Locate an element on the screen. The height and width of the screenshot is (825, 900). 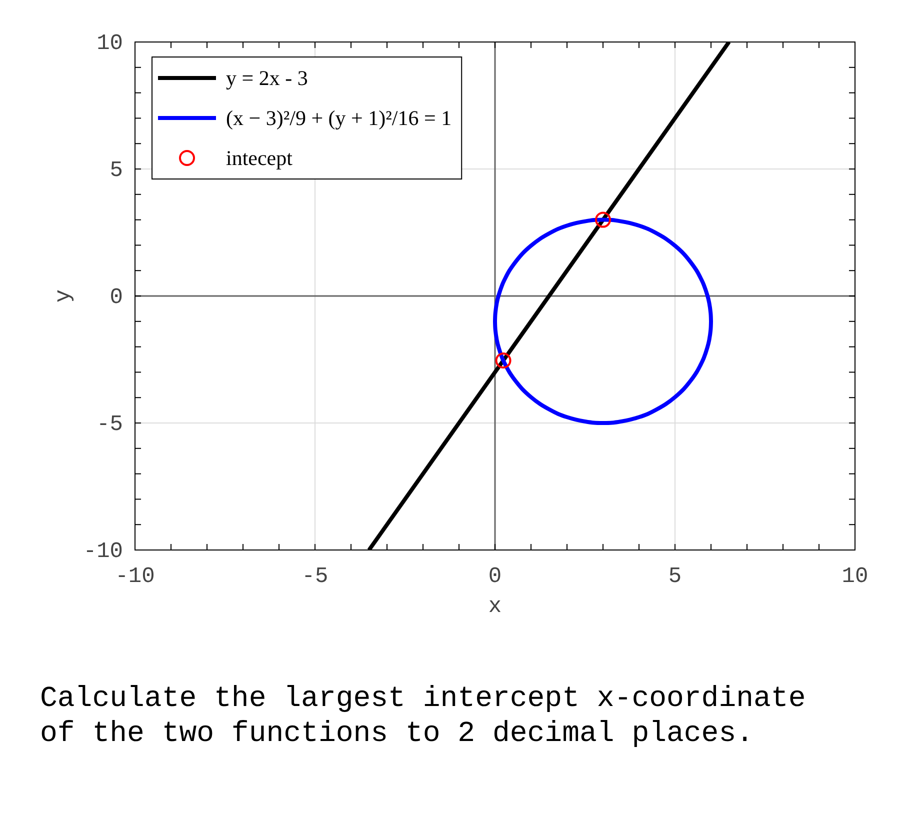
y-tick-label: 5 is located at coordinates (116, 170).